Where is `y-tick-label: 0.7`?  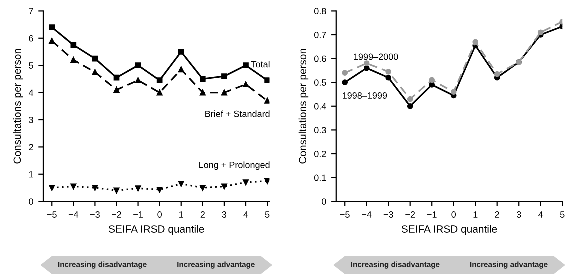 y-tick-label: 0.7 is located at coordinates (320, 35).